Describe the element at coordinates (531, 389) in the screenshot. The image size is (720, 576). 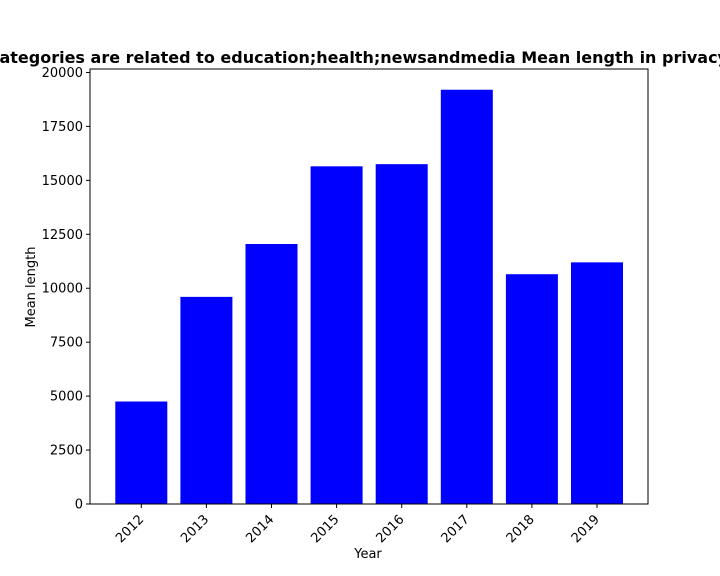
I see `bar-2018` at that location.